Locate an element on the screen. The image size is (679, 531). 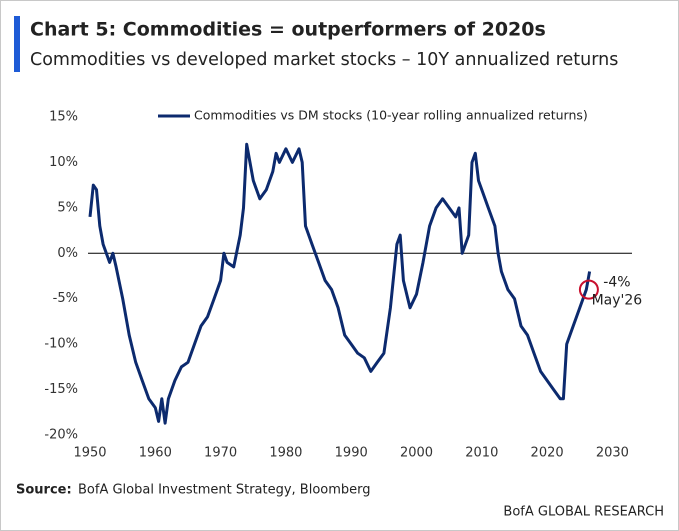
y-tick-label: 0% is located at coordinates (67, 253).